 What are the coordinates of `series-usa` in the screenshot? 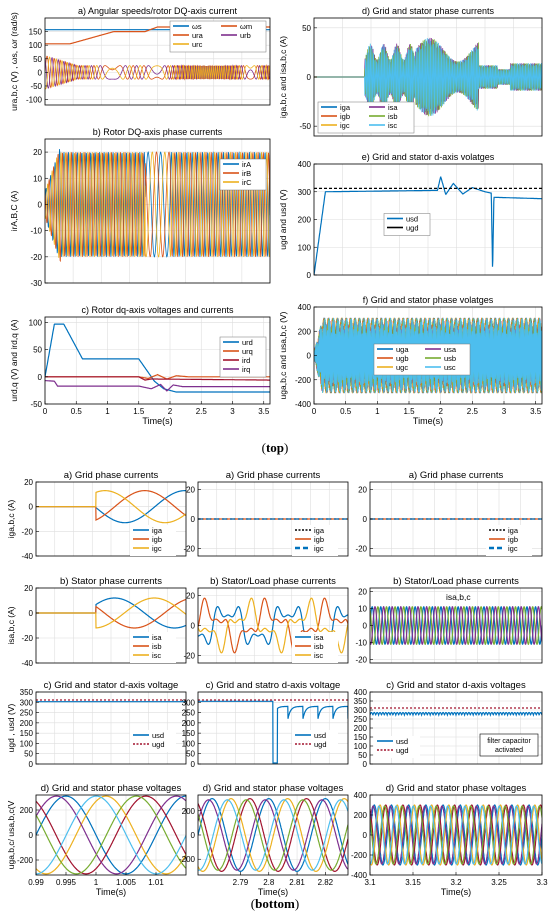 It's located at (456, 835).